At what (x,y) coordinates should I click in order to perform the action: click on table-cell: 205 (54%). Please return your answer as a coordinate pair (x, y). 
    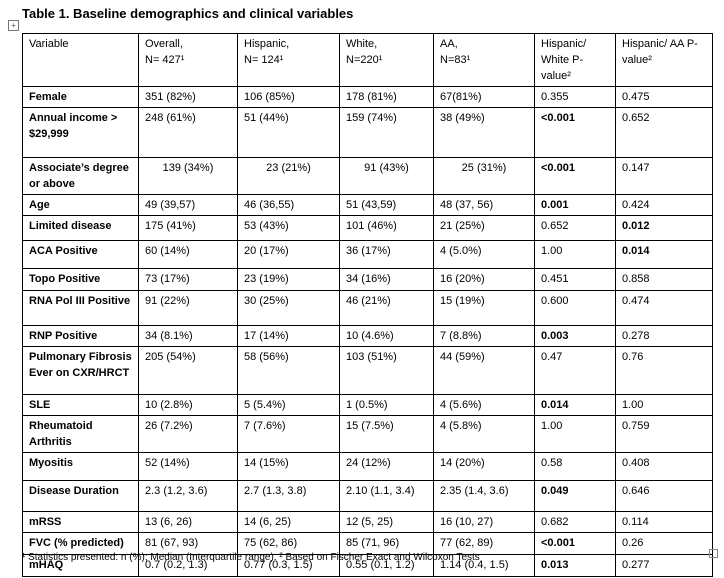
    Looking at the image, I should click on (188, 370).